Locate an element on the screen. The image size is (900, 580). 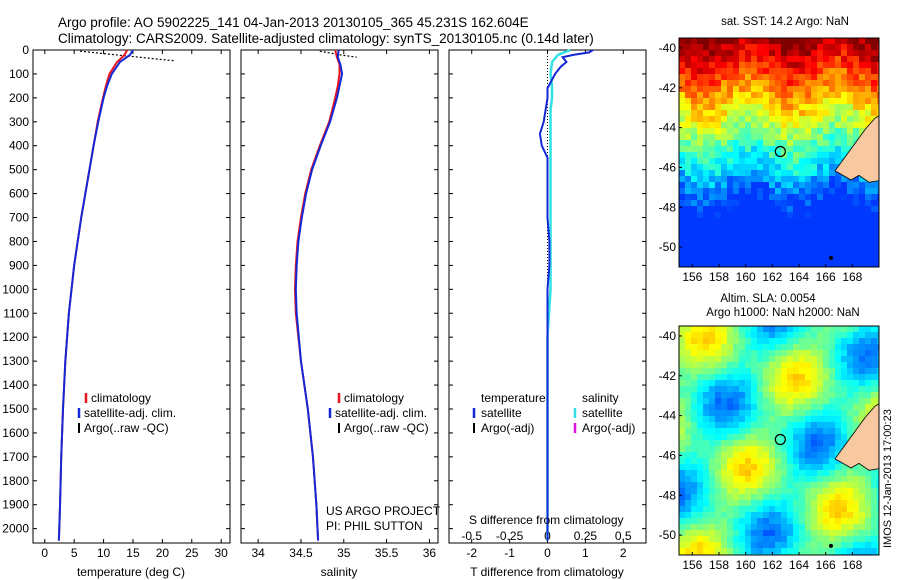
x-tick-label: 10 is located at coordinates (104, 553).